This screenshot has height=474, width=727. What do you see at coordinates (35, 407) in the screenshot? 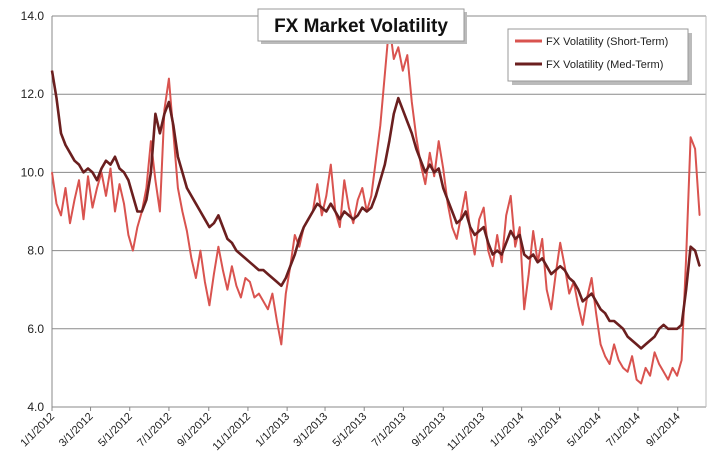
I see `y-tick-label: 4.0` at bounding box center [35, 407].